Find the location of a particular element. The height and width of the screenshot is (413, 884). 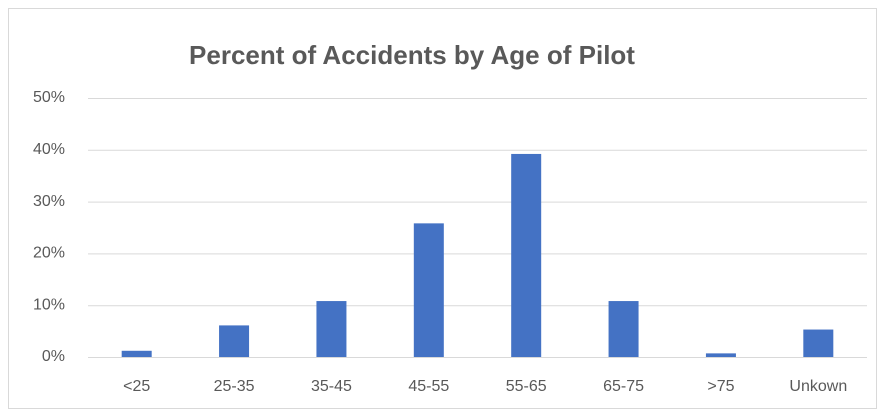

x-tick-label: <25 is located at coordinates (136, 386).